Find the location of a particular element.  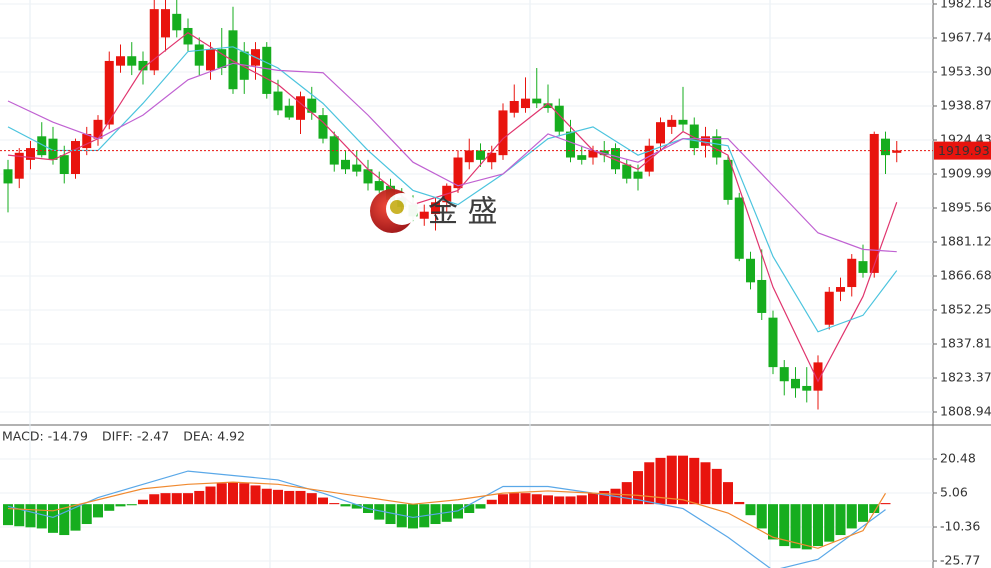

y-tick-label: 1823.37 is located at coordinates (965, 377).